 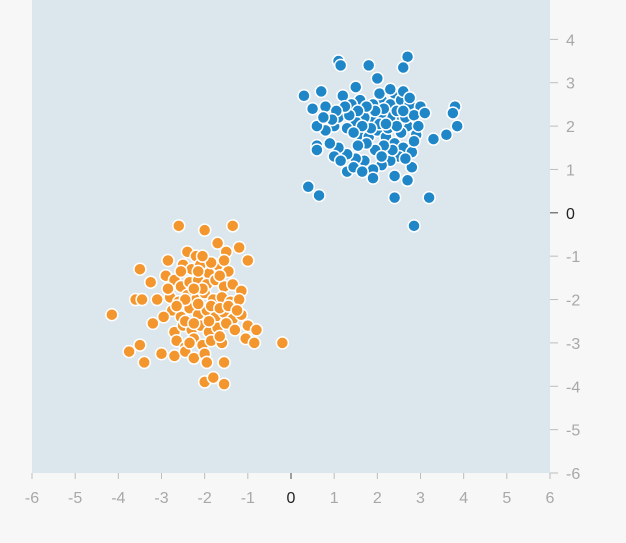 I want to click on y-tick-label: 2, so click(x=570, y=127).